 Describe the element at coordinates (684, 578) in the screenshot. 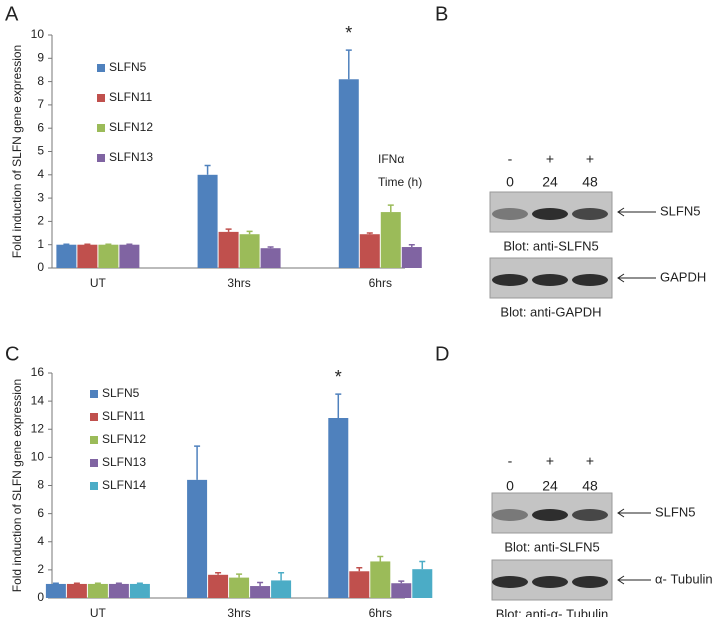

I see `target-label: α- Tubulin` at that location.